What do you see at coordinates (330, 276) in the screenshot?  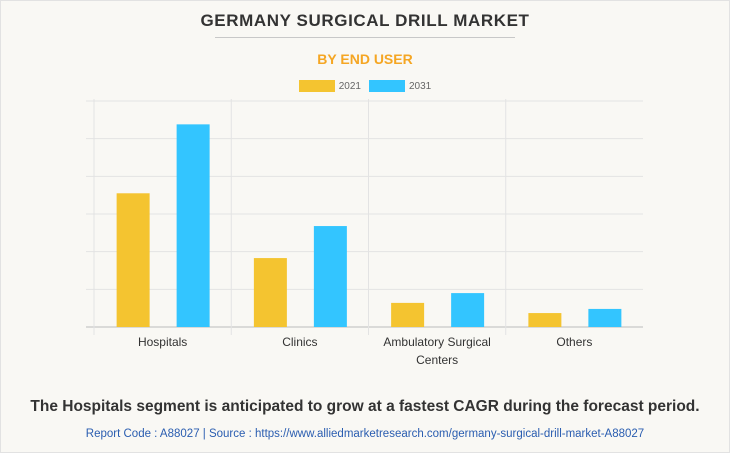 I see `bar-2031-clinics` at bounding box center [330, 276].